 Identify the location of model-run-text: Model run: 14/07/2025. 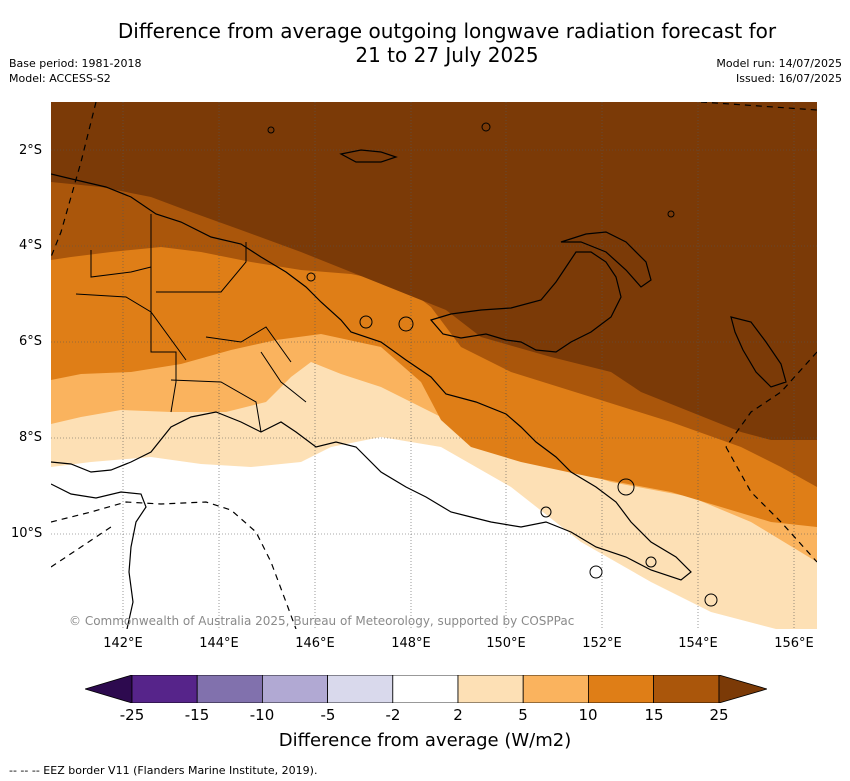
(779, 63).